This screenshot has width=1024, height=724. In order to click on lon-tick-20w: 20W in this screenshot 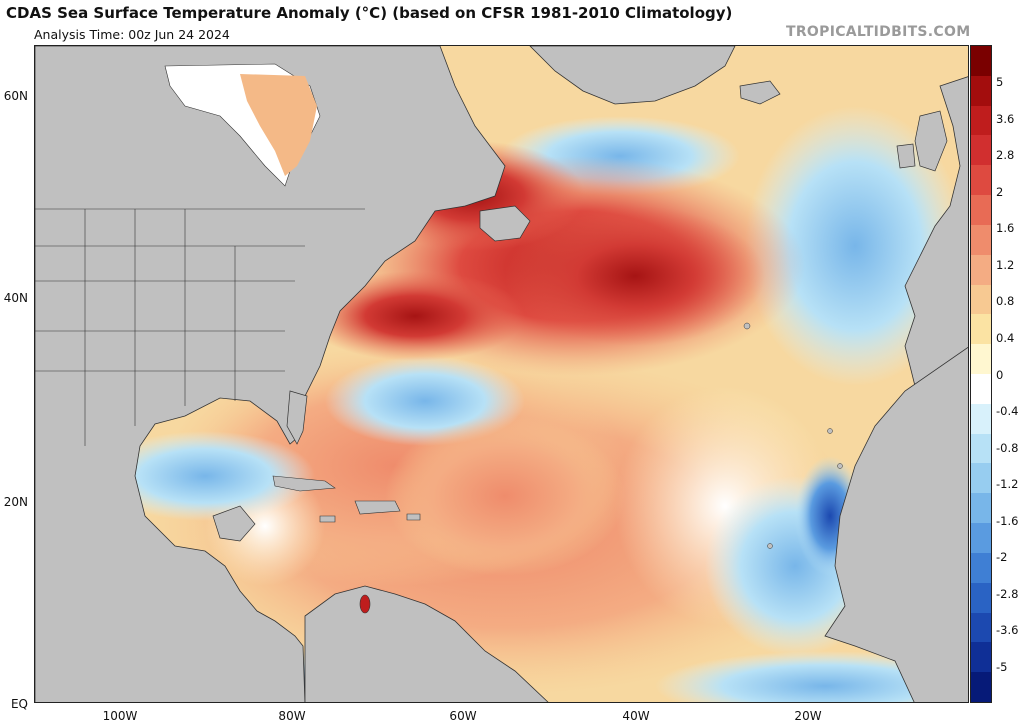, I will do `click(808, 716)`.